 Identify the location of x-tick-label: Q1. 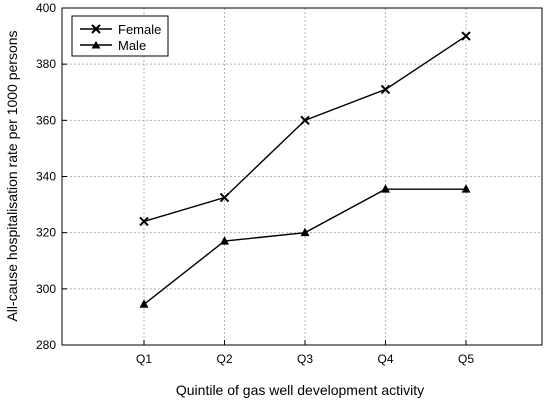
(144, 359).